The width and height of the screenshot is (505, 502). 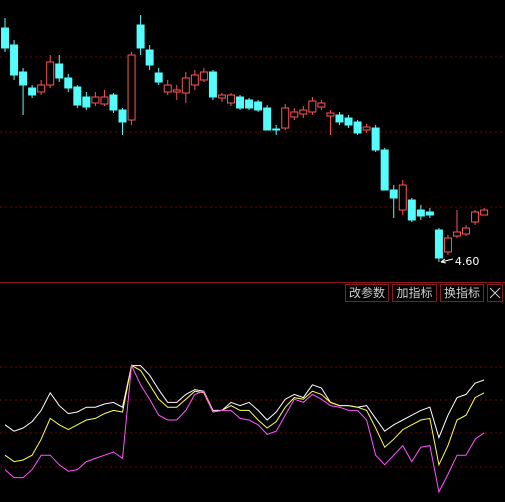 I want to click on toolbar: 改参数 加指标 换指标, so click(x=424, y=293).